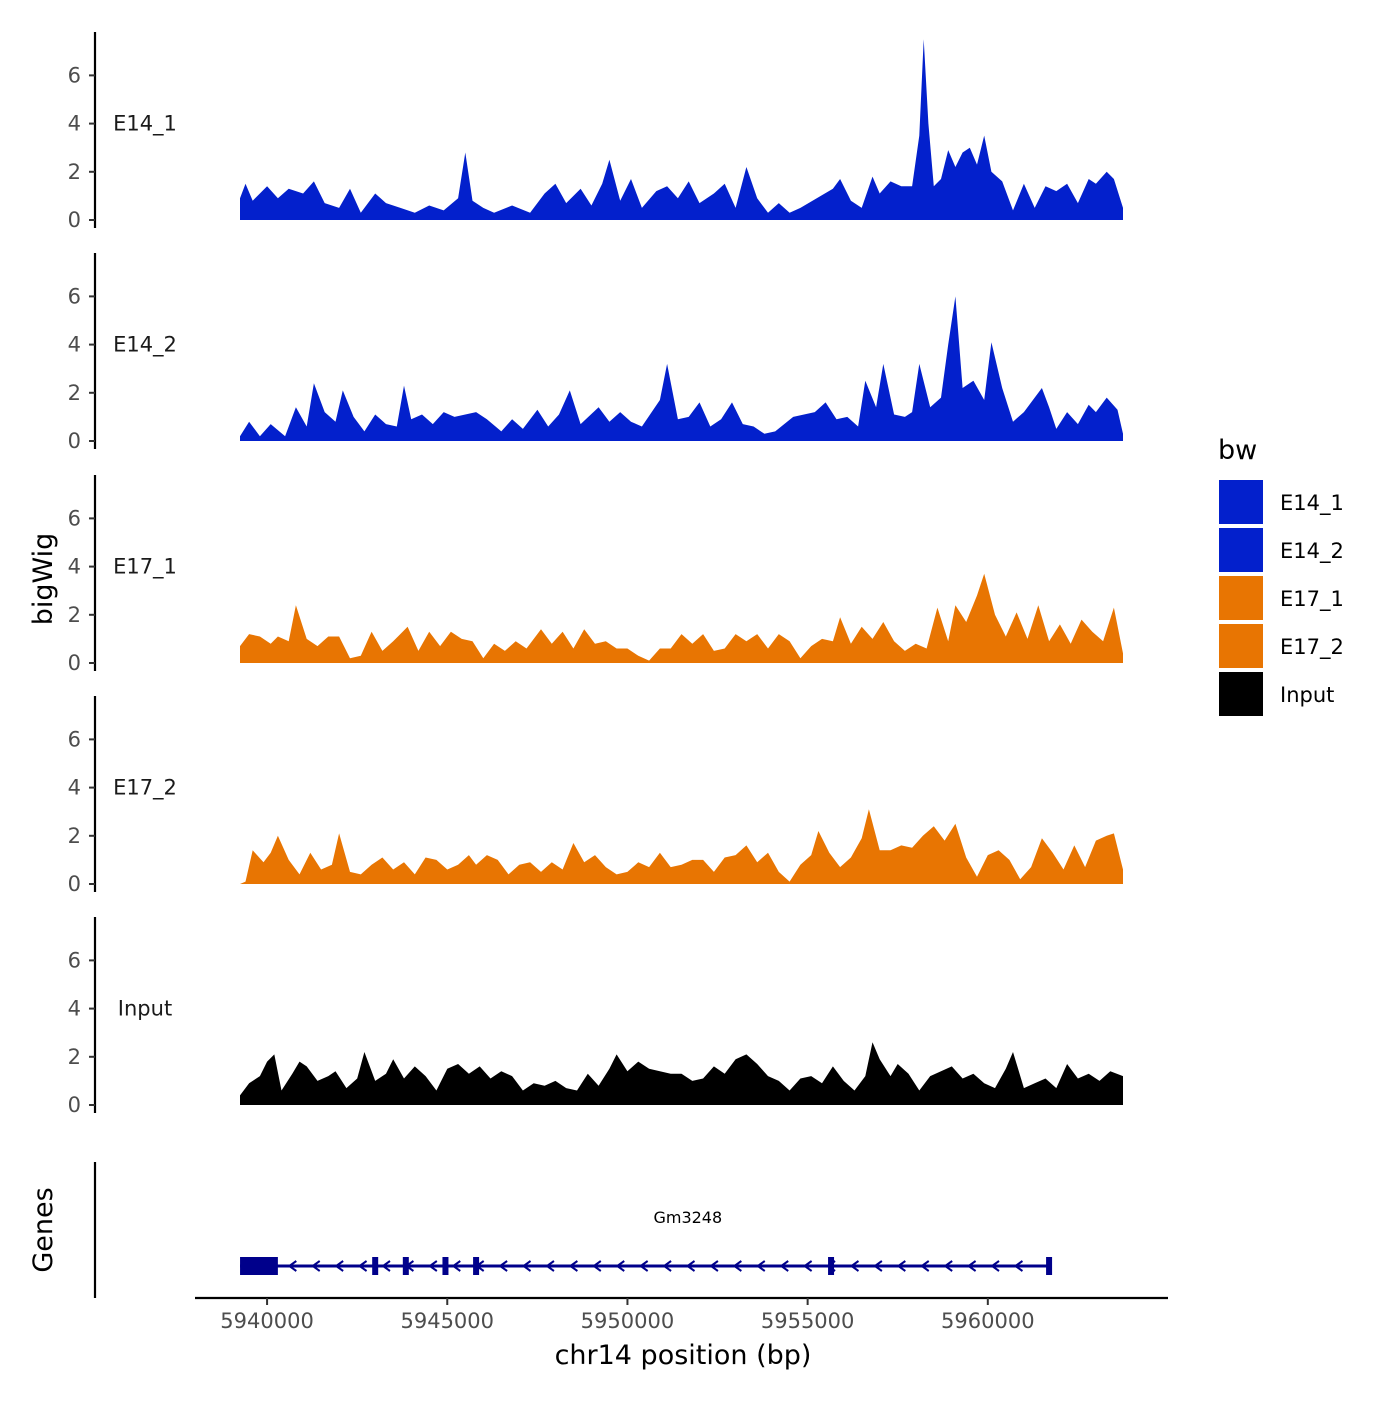  What do you see at coordinates (988, 1321) in the screenshot?
I see `x-tick-label: 5960000` at bounding box center [988, 1321].